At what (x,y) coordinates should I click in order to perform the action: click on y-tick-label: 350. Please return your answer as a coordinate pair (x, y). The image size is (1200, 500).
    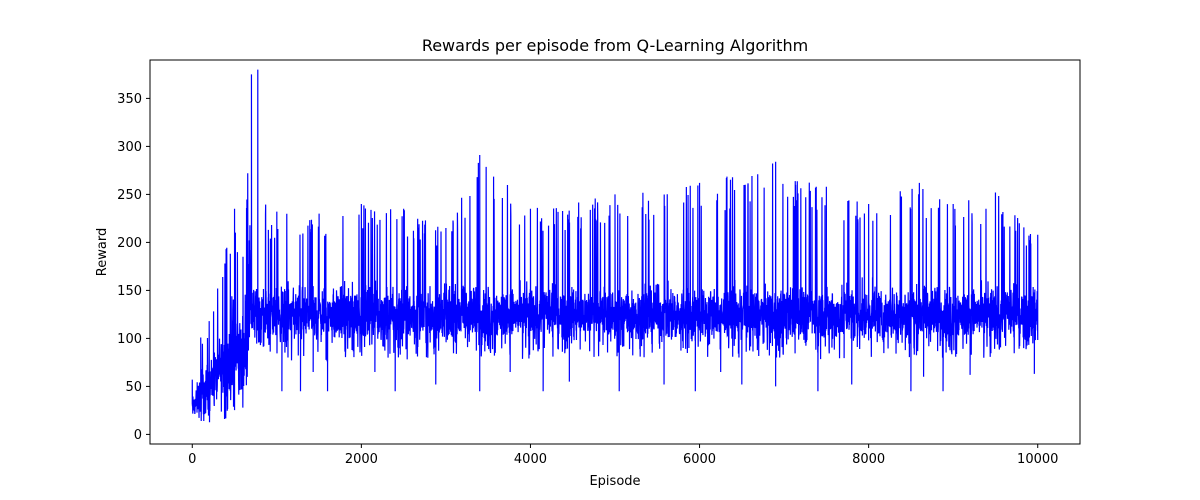
    Looking at the image, I should click on (129, 99).